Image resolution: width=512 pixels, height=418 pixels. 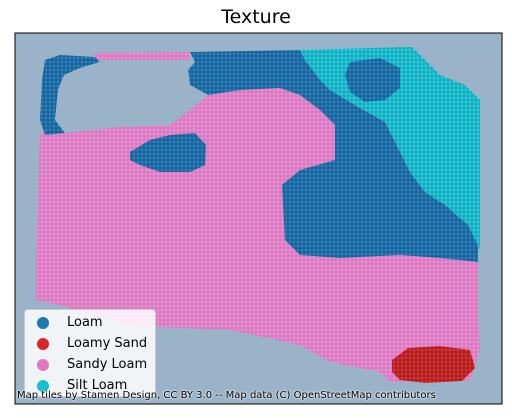 What do you see at coordinates (259, 72) in the screenshot?
I see `loam-region-north` at bounding box center [259, 72].